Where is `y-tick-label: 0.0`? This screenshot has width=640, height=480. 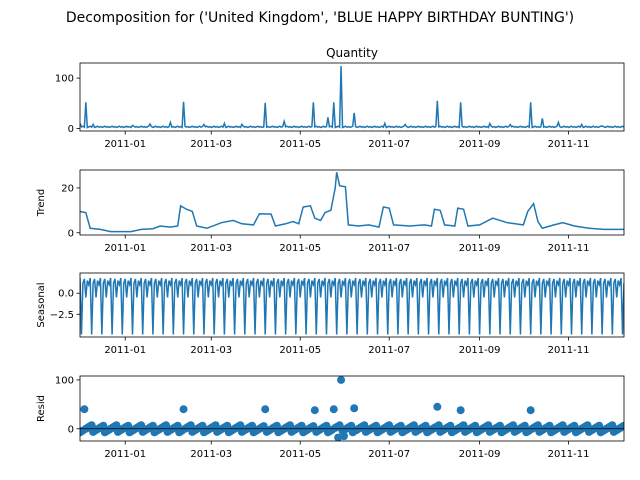 y-tick-label: 0.0 is located at coordinates (66, 294).